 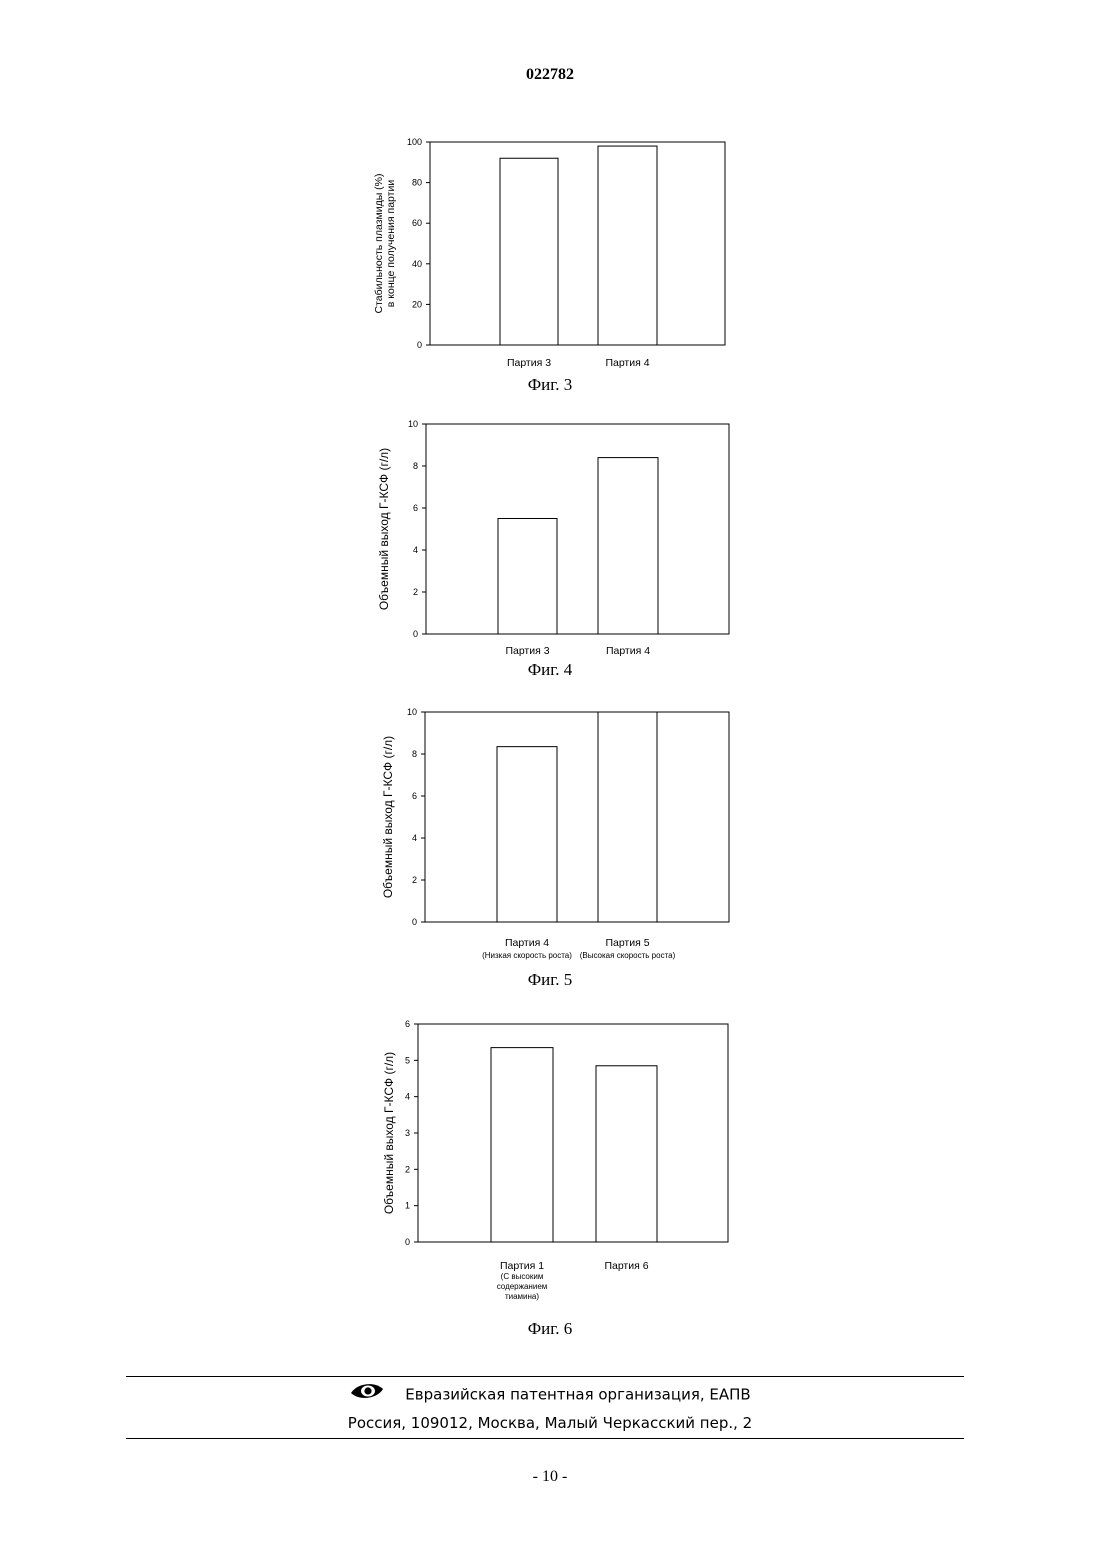 I want to click on page-number: - 10 -, so click(x=550, y=1477).